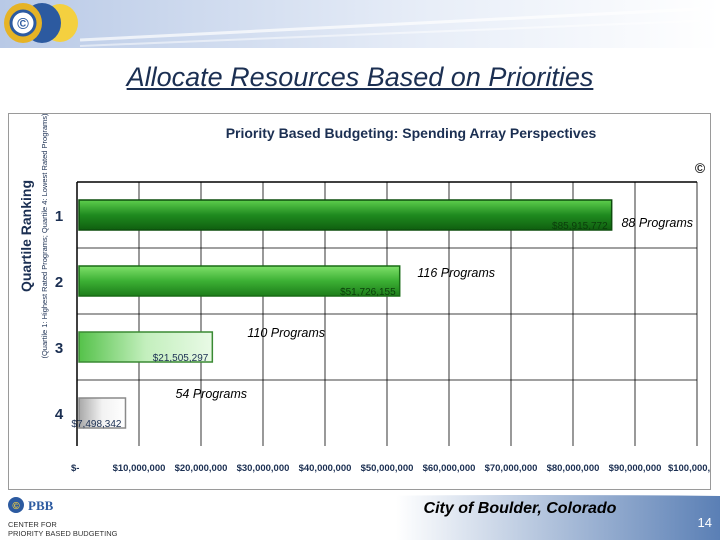  What do you see at coordinates (689, 468) in the screenshot?
I see `x-tick-label: $100,000,000` at bounding box center [689, 468].